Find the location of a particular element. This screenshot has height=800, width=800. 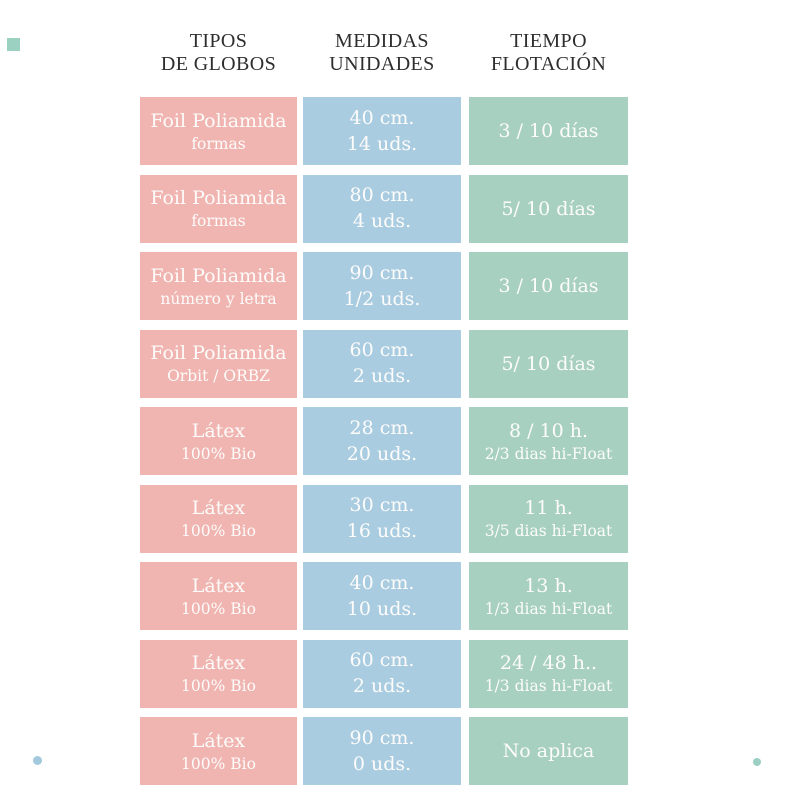

cell-medida: 28 cm. 20 uds. is located at coordinates (382, 441).